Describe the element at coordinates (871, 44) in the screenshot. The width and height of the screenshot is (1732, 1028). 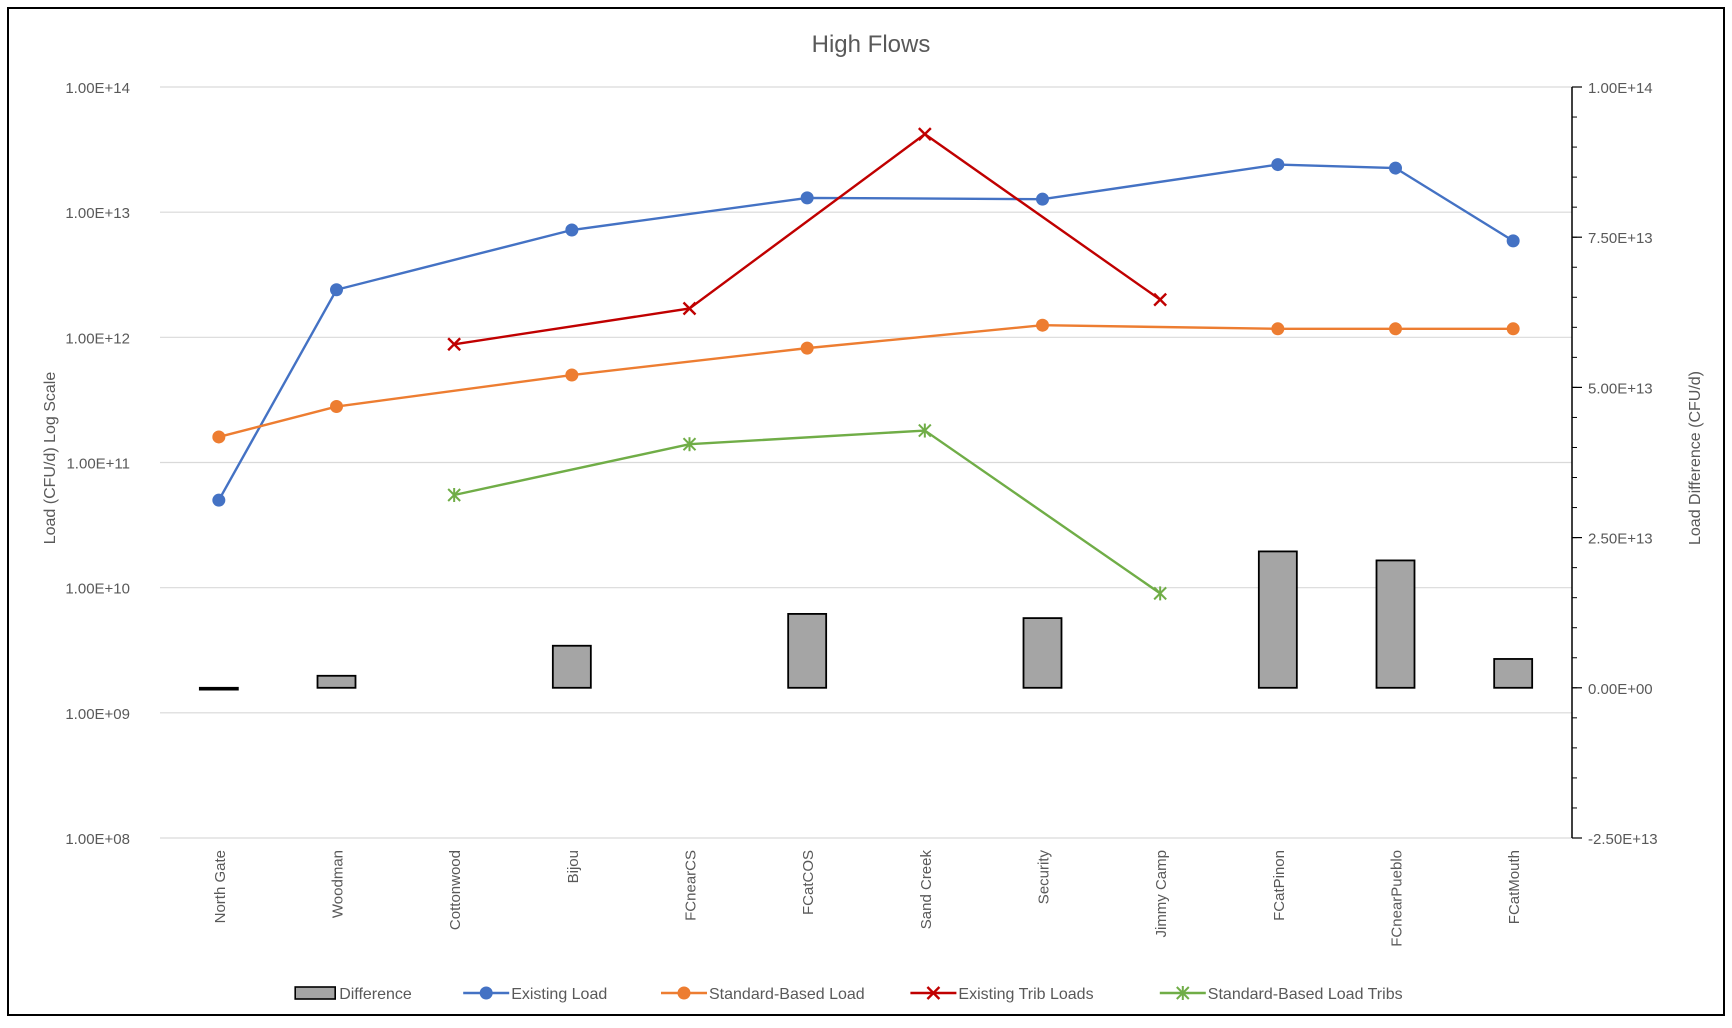
I see `chart-title: High Flows` at that location.